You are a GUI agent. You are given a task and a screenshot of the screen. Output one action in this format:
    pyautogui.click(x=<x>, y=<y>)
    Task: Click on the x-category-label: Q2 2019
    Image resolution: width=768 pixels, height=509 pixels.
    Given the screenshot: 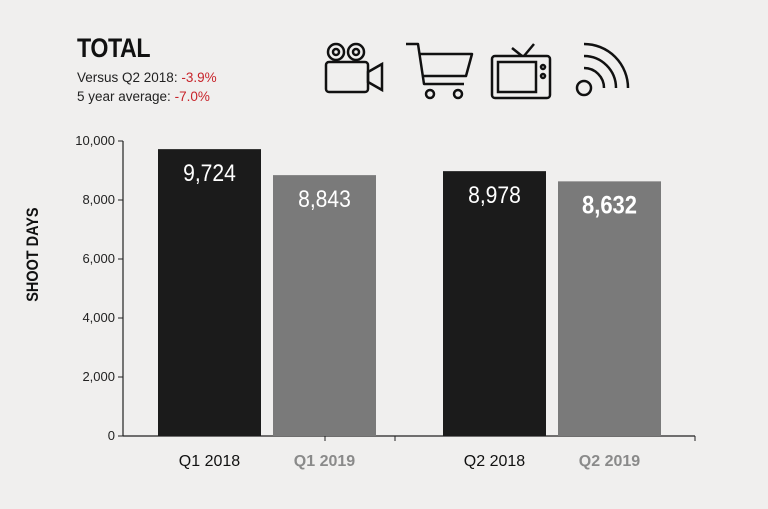 What is the action you would take?
    pyautogui.click(x=609, y=461)
    